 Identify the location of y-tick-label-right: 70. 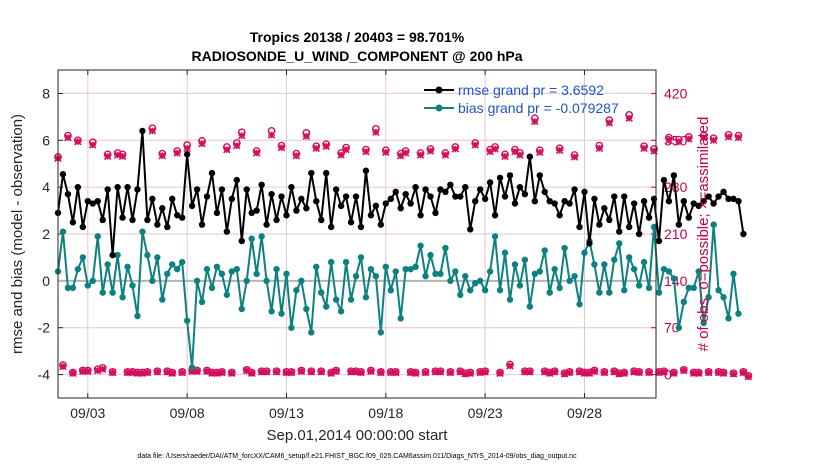
(672, 328).